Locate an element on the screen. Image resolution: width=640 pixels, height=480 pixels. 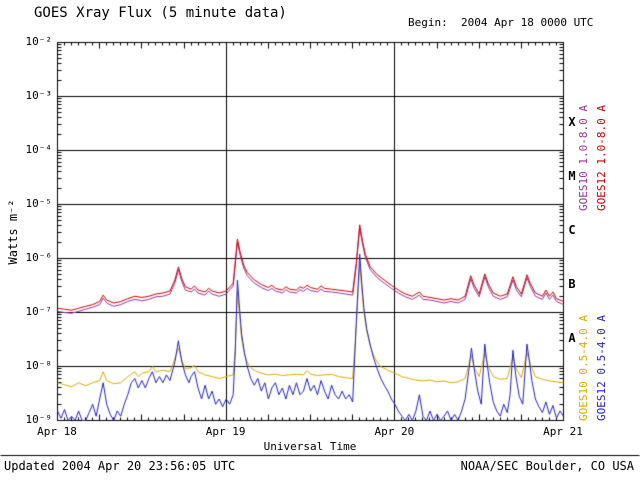
x-tick-label: Apr 18 is located at coordinates (57, 431).